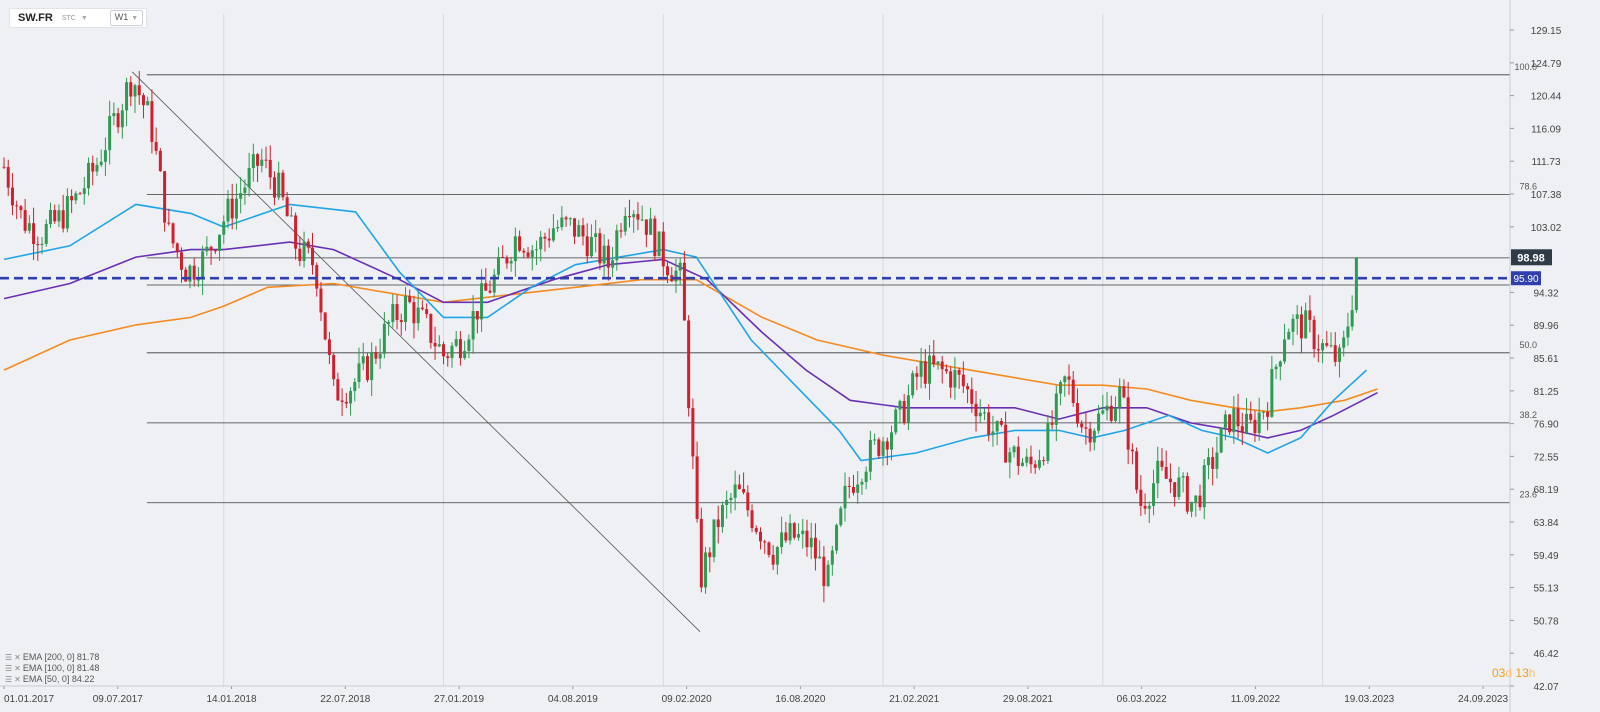 Image resolution: width=1600 pixels, height=712 pixels. I want to click on horizontal-level: 95.90 98.98, so click(776, 267).